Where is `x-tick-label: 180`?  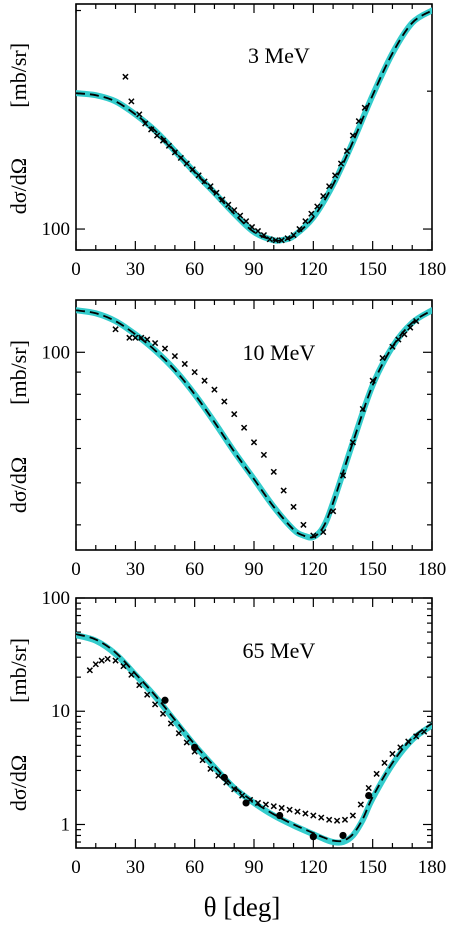 x-tick-label: 180 is located at coordinates (432, 269).